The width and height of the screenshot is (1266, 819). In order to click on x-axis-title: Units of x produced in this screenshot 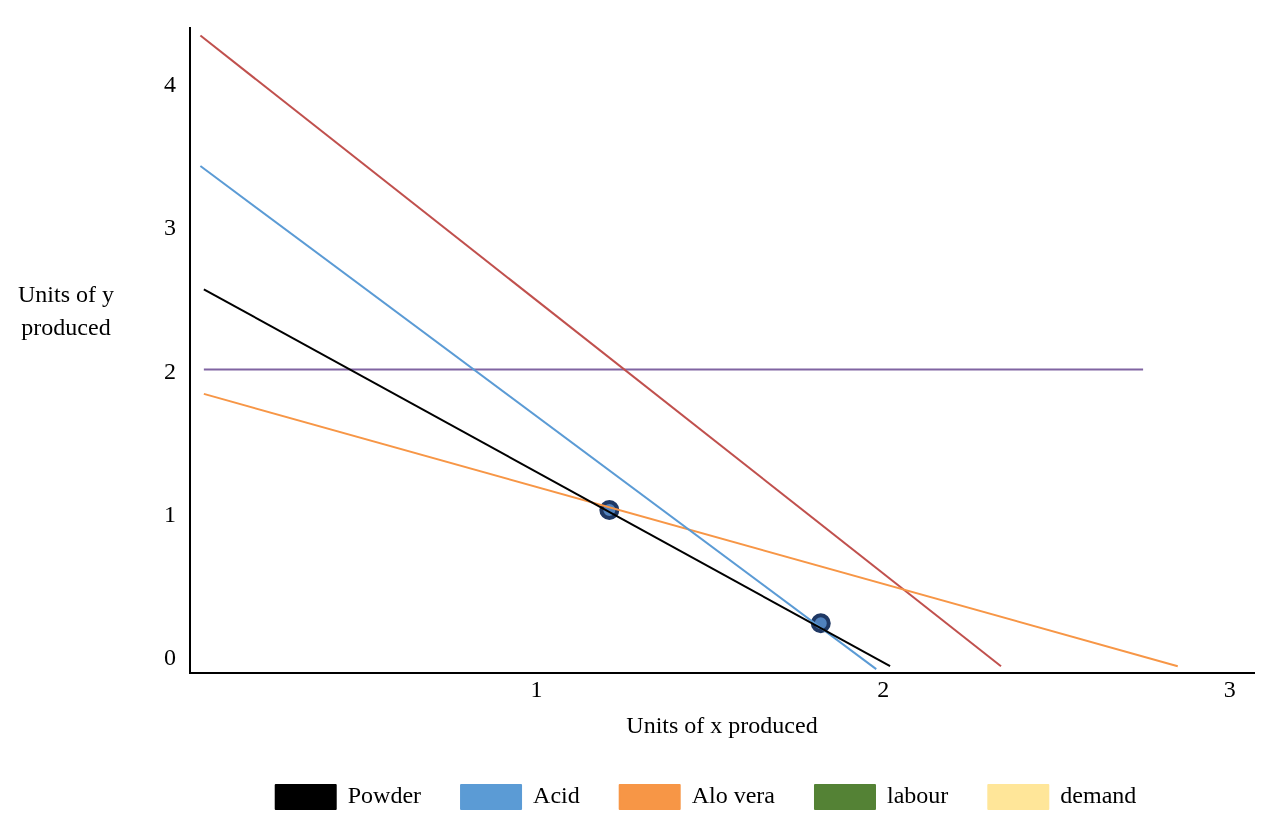, I will do `click(722, 724)`.